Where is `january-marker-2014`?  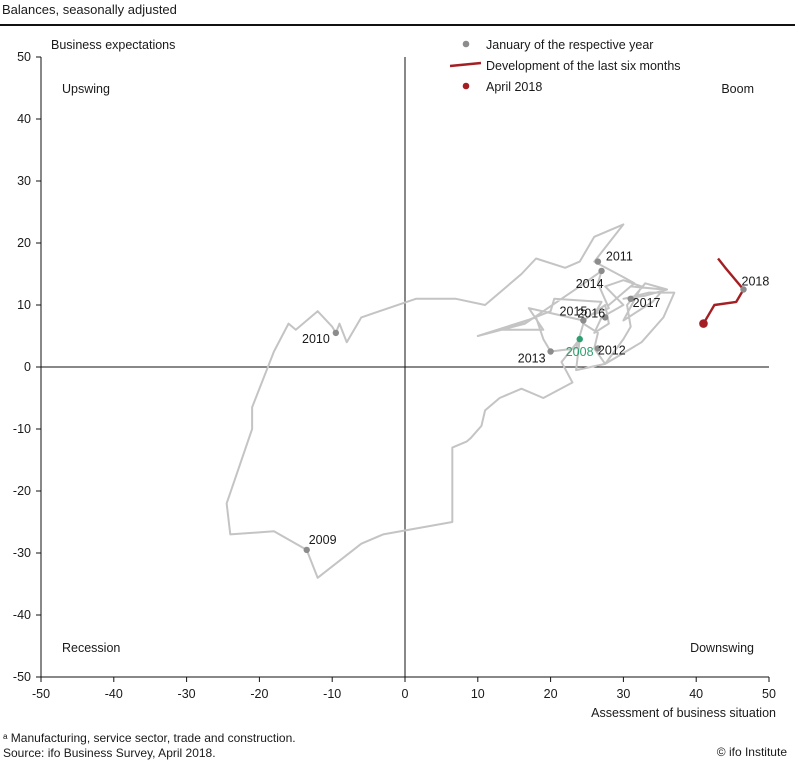
january-marker-2014 is located at coordinates (601, 271).